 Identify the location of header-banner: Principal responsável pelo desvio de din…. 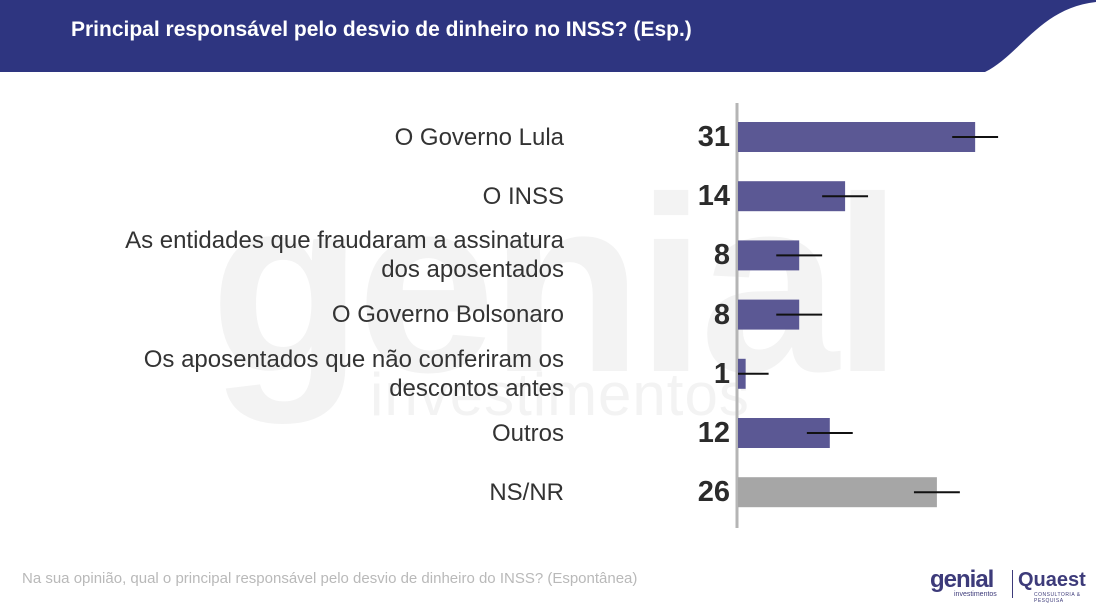
(548, 36).